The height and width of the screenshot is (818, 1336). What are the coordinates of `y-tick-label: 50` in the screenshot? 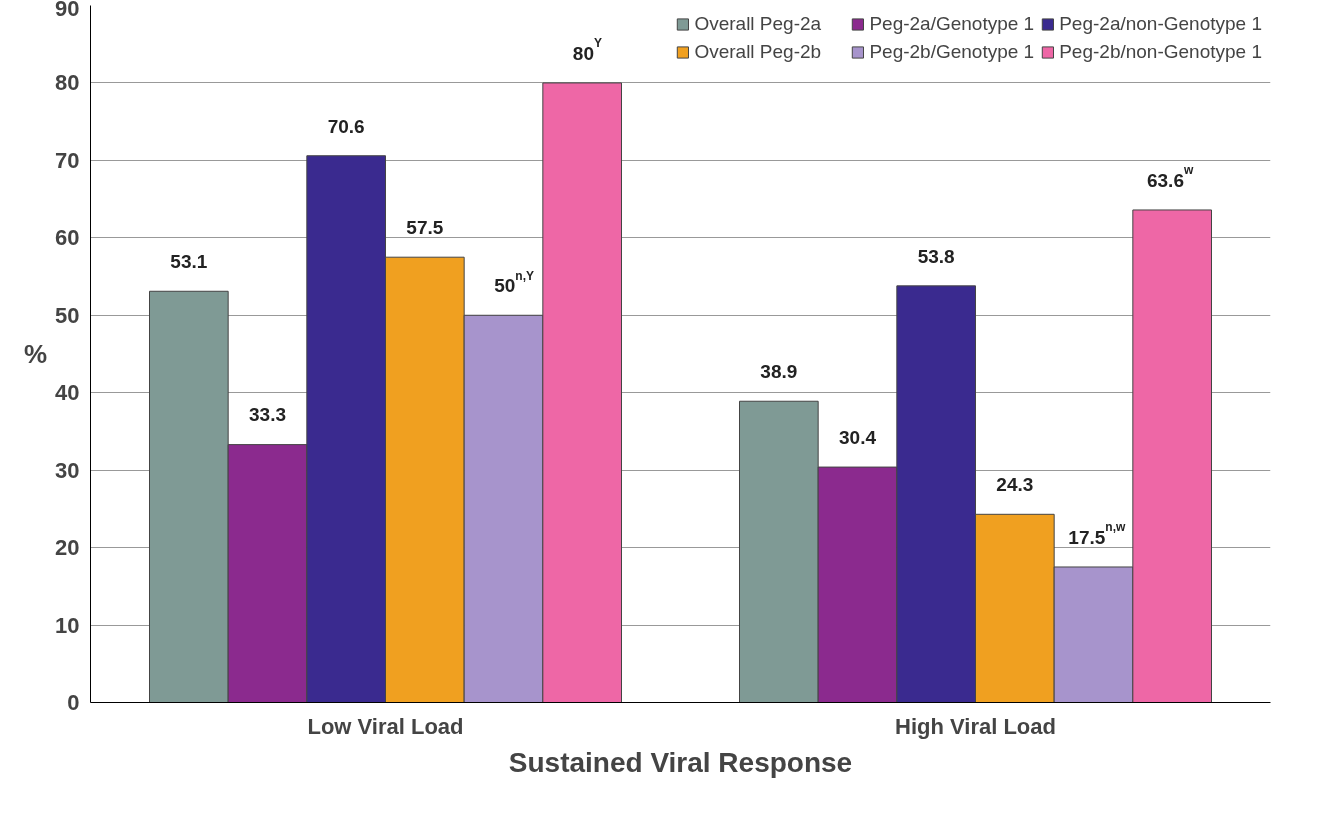 It's located at (67, 315).